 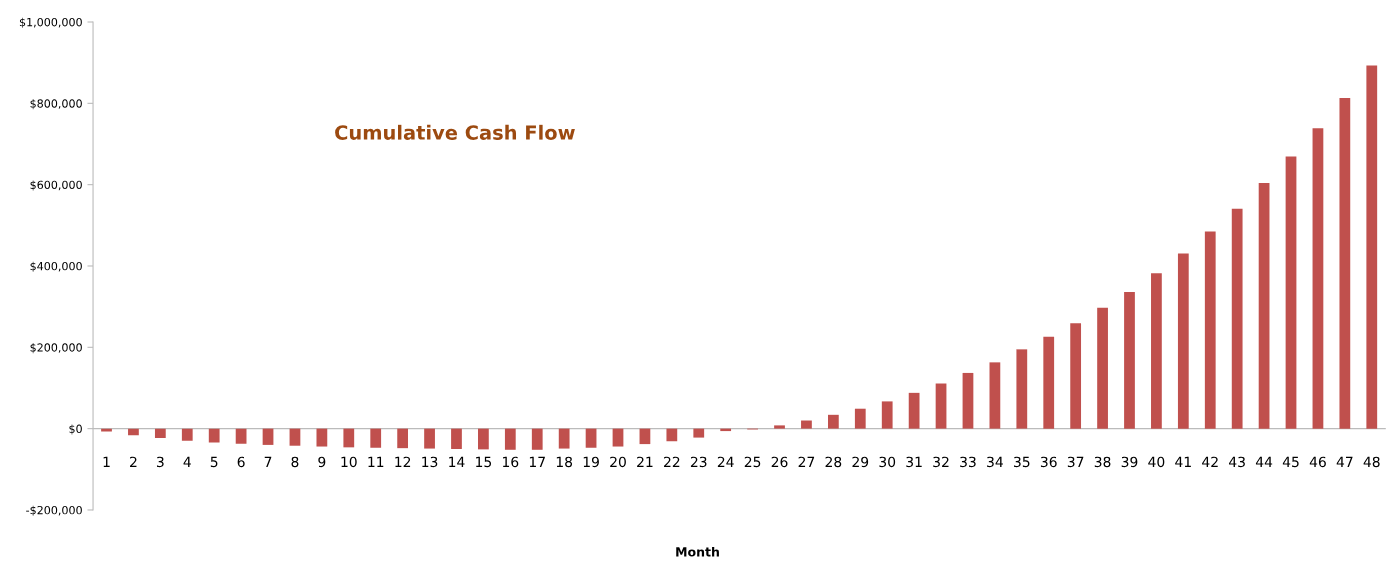 I want to click on x-tick-label: 2, so click(x=133, y=461).